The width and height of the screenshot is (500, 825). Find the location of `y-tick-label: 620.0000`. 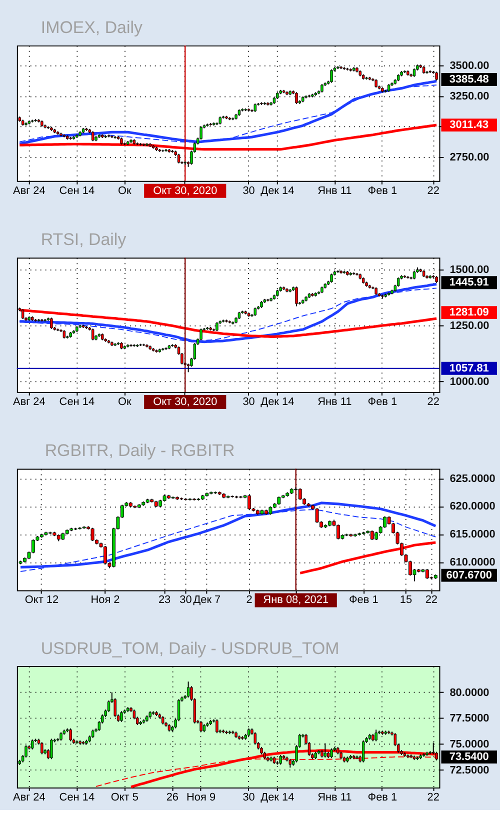

y-tick-label: 620.0000 is located at coordinates (473, 506).